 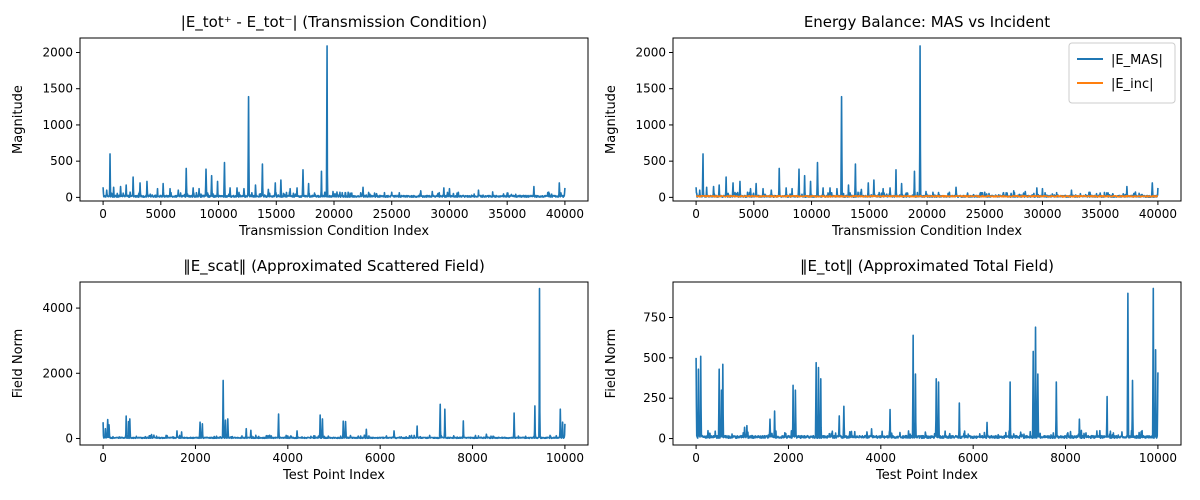 I want to click on legend-label: |E_inc|, so click(x=1132, y=84).